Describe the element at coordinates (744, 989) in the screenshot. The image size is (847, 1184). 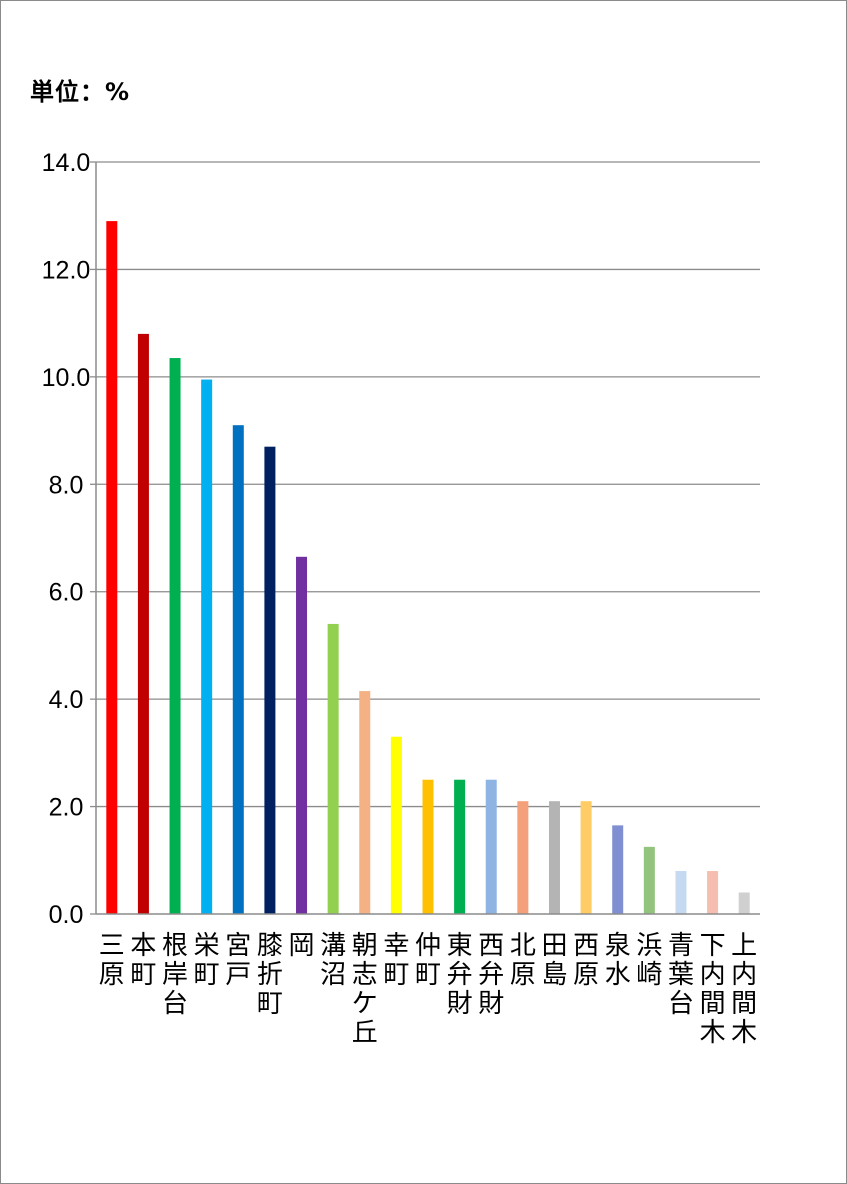
I see `x-tick-label: 上内間木` at that location.